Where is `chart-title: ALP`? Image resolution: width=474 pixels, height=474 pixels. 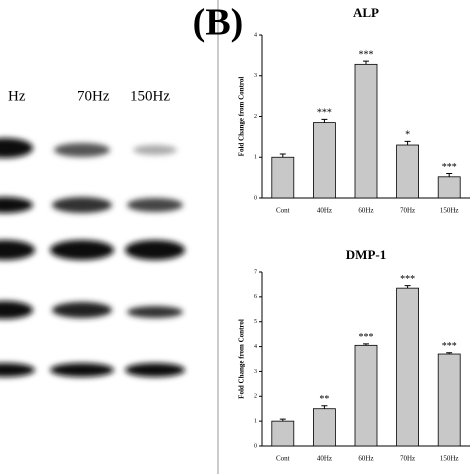
chart-title: ALP is located at coordinates (366, 12).